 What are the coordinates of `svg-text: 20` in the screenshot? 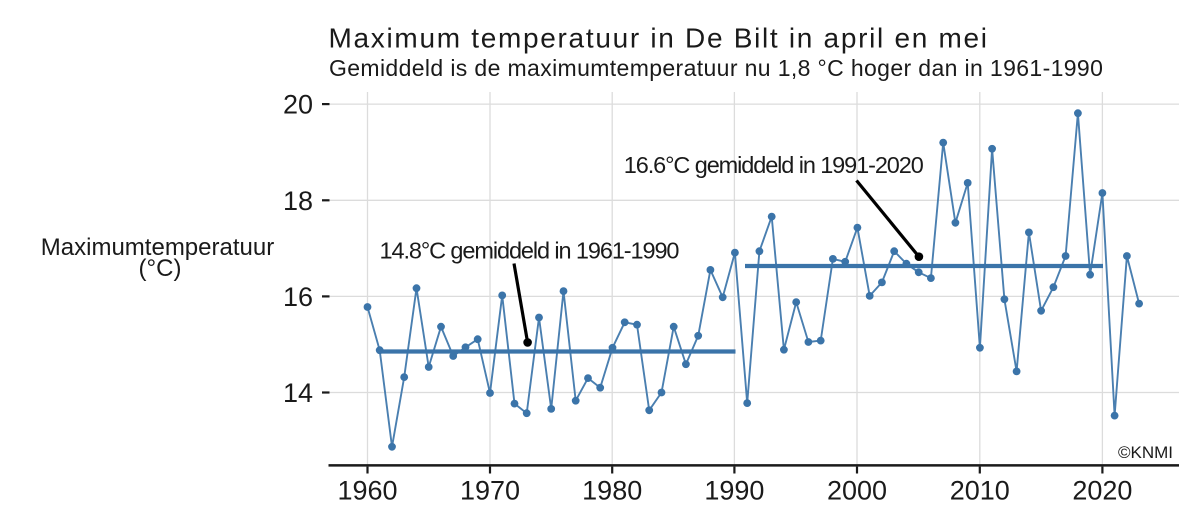 It's located at (298, 105).